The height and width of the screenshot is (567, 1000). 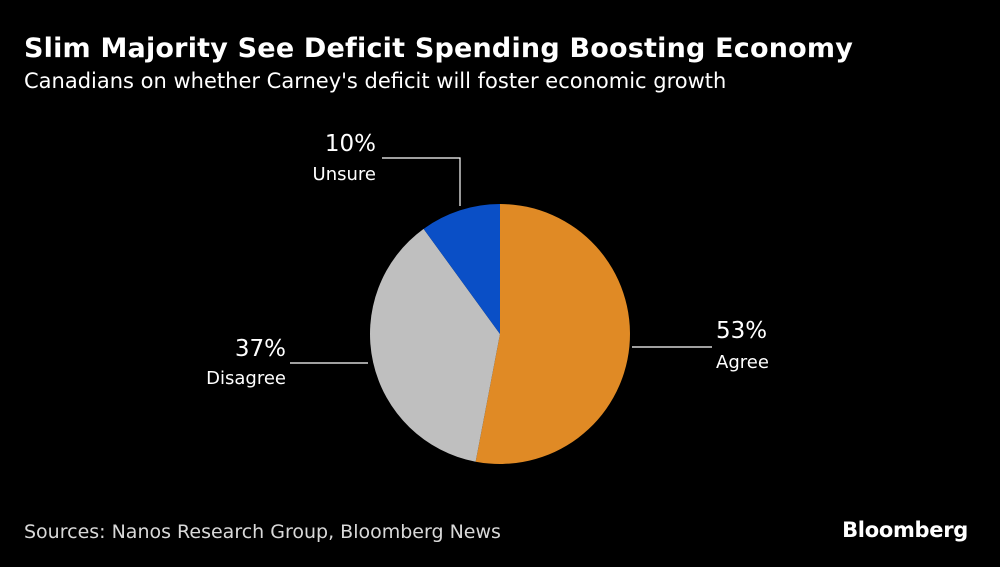 What do you see at coordinates (350, 144) in the screenshot?
I see `data-label-unsure: 10%` at bounding box center [350, 144].